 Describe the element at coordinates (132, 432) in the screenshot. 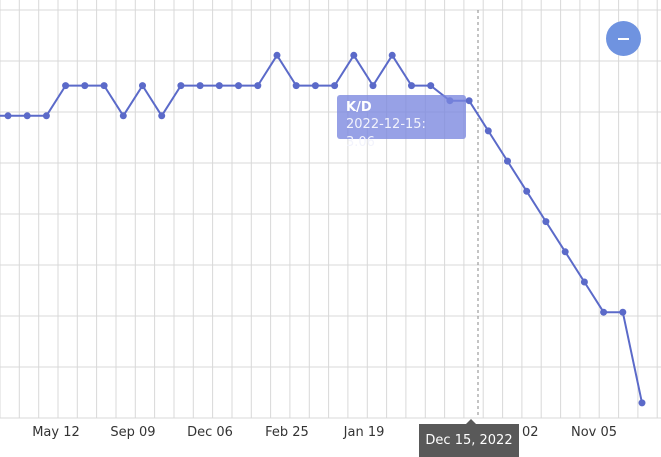

I see `x-tick-label: Sep 09` at that location.